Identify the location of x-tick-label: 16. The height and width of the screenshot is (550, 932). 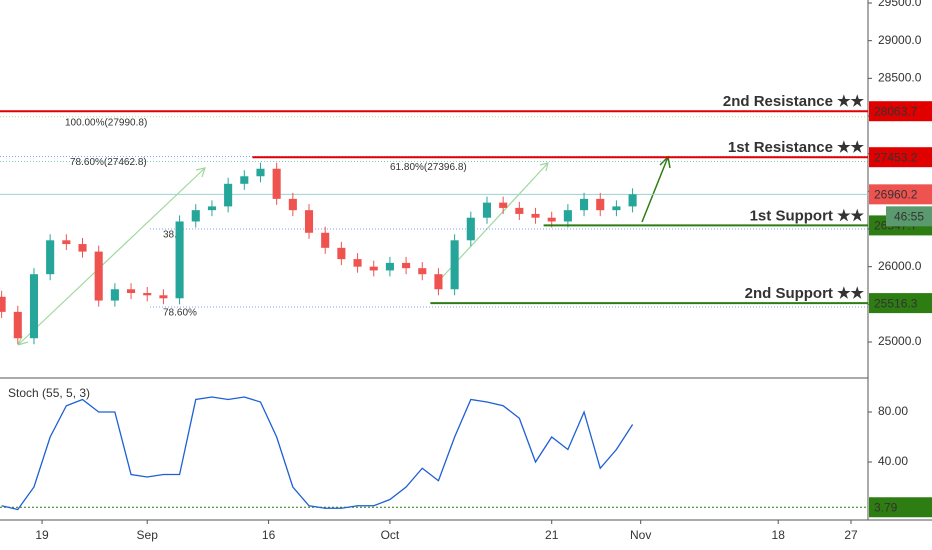
(269, 535).